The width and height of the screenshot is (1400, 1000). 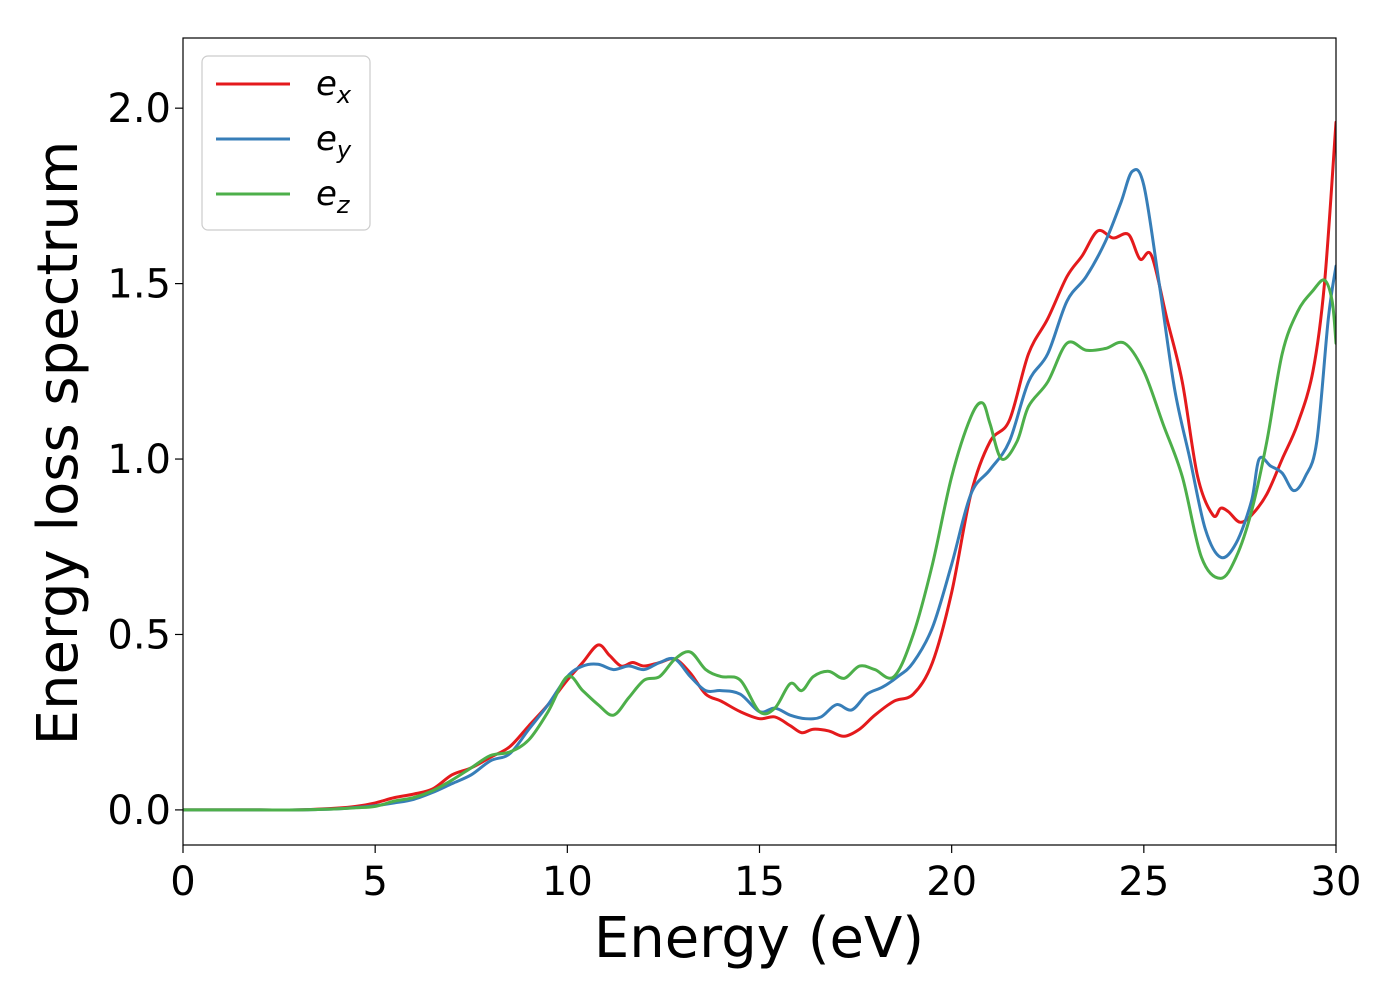 What do you see at coordinates (567, 882) in the screenshot?
I see `x-tick-label: 10` at bounding box center [567, 882].